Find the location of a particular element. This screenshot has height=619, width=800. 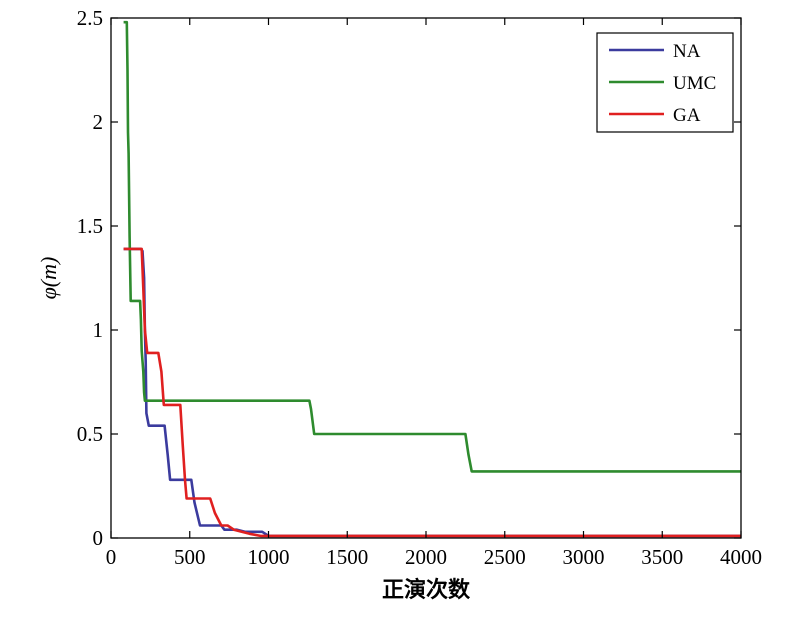

legend-label-na: NA is located at coordinates (687, 51).